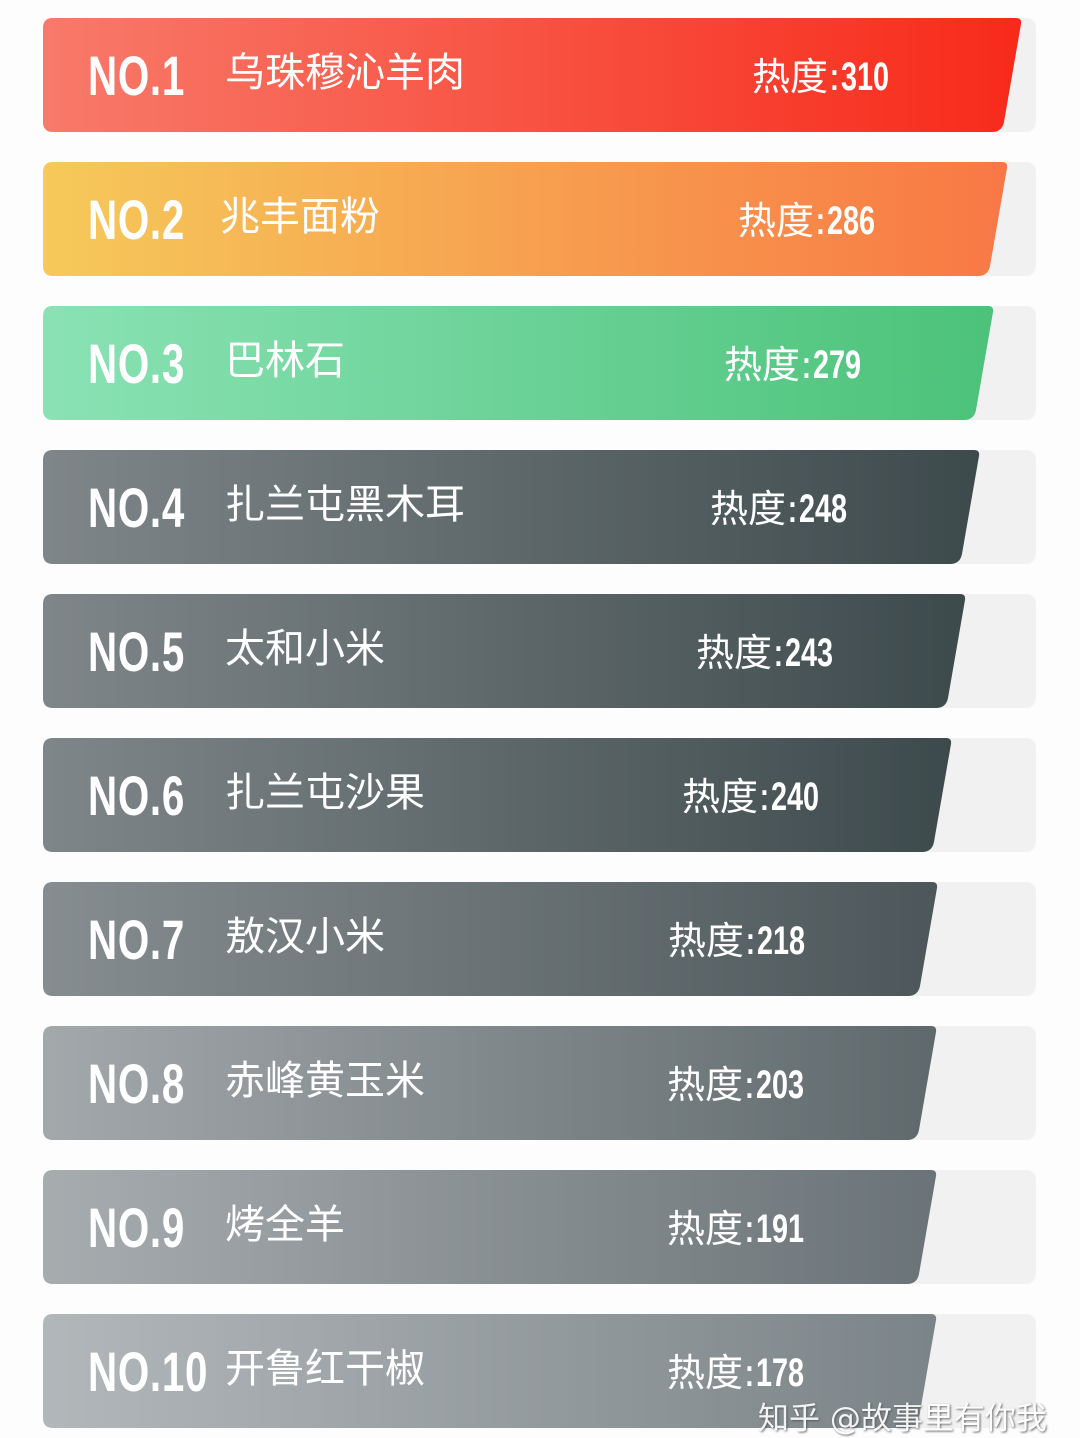 The width and height of the screenshot is (1080, 1438). Describe the element at coordinates (285, 361) in the screenshot. I see `item-name: 巴林石` at that location.